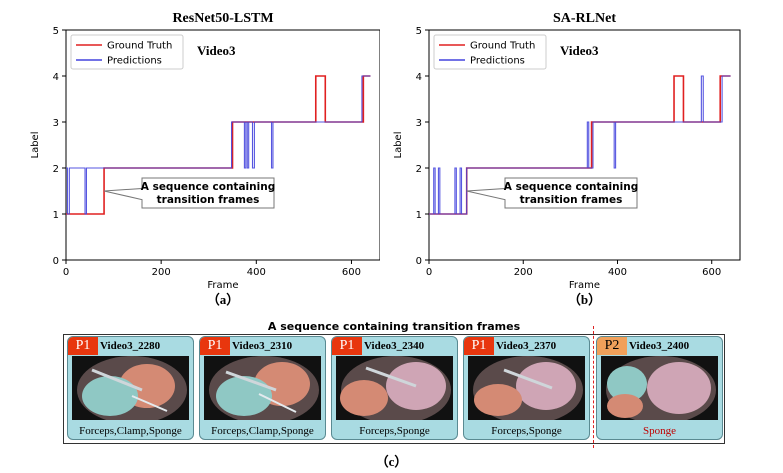 Image resolution: width=783 pixels, height=473 pixels. I want to click on panel-label: （a）, so click(223, 299).